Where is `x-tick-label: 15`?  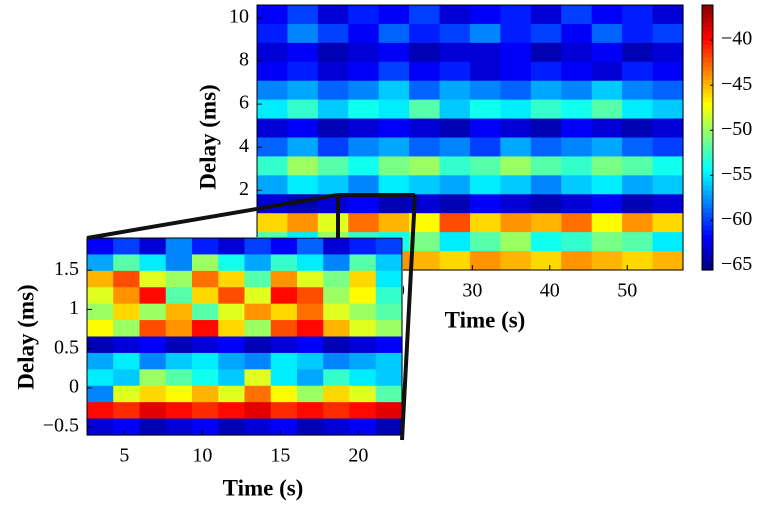 x-tick-label: 15 is located at coordinates (280, 456).